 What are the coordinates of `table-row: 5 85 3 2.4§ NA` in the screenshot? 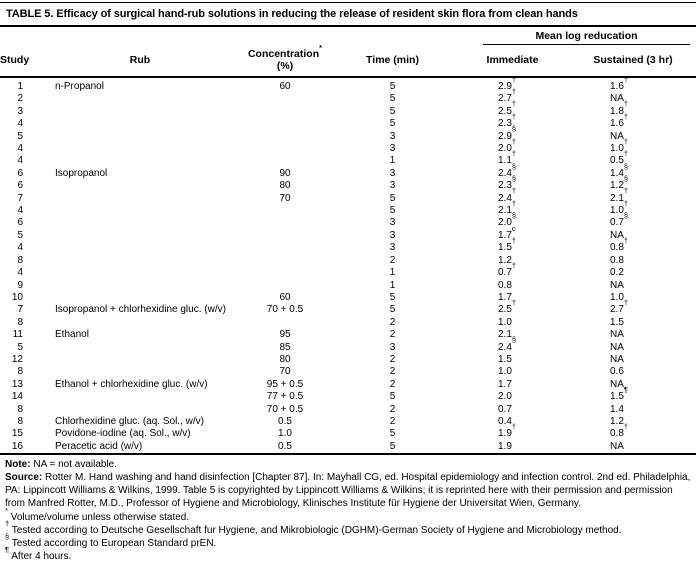 It's located at (348, 345).